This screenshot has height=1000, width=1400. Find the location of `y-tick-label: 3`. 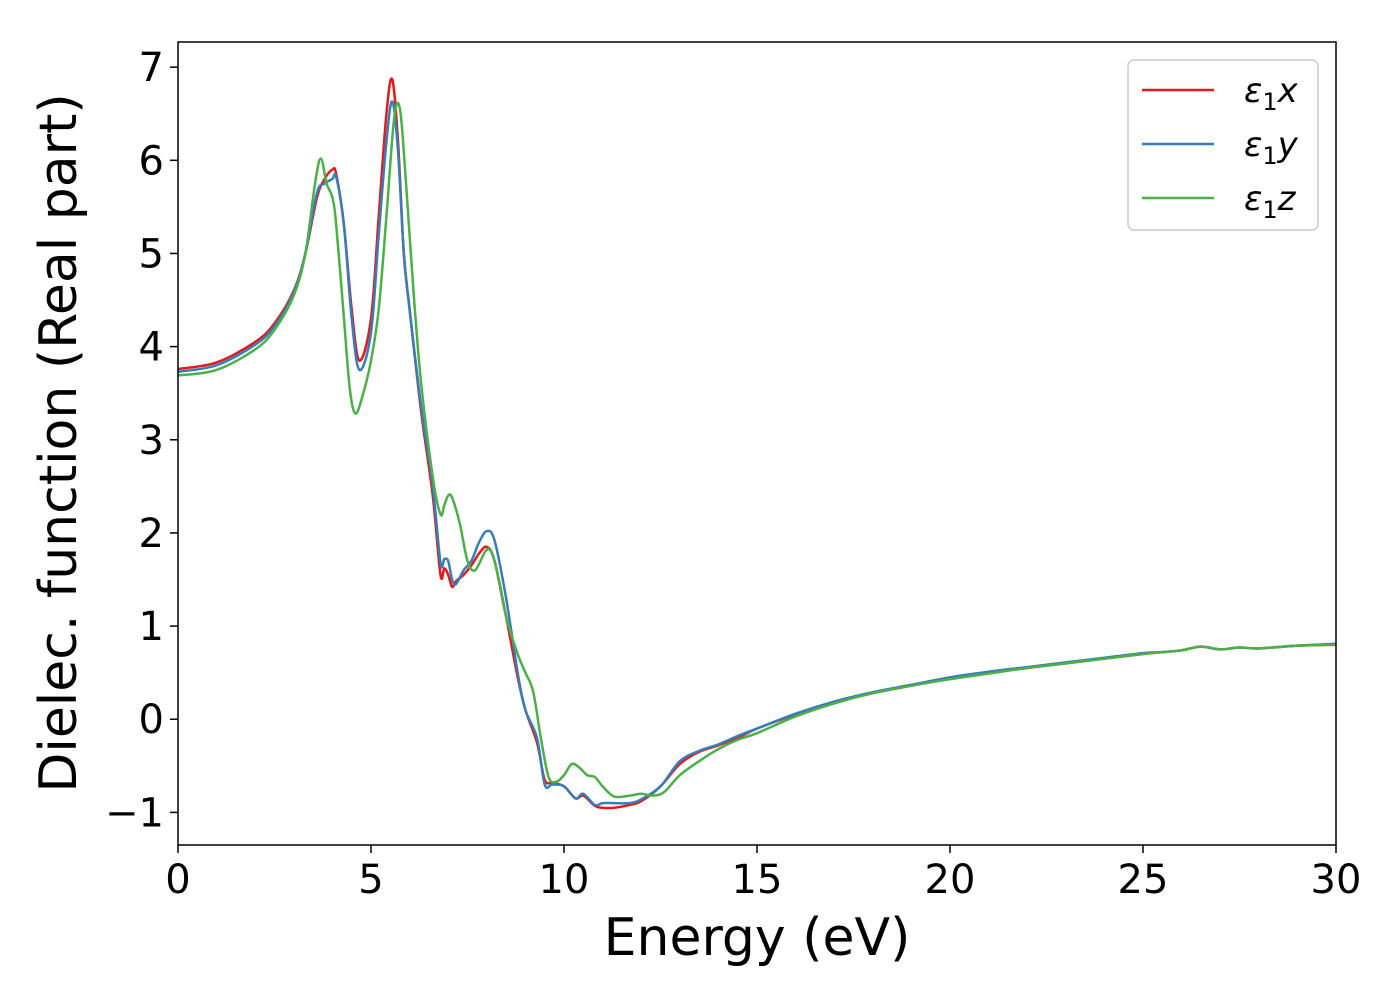

y-tick-label: 3 is located at coordinates (151, 441).